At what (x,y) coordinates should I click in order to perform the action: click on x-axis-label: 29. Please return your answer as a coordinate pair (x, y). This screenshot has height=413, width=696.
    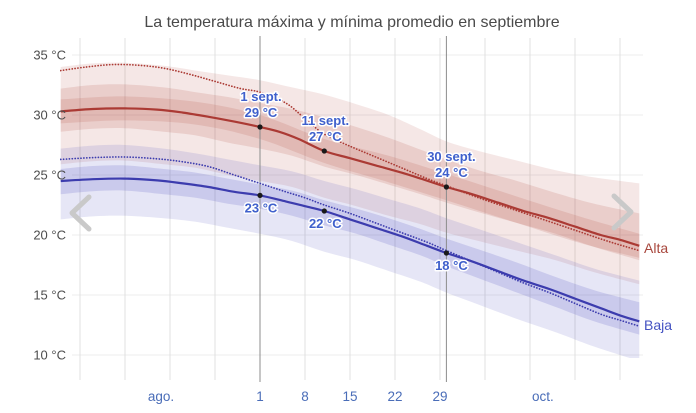
    Looking at the image, I should click on (439, 396).